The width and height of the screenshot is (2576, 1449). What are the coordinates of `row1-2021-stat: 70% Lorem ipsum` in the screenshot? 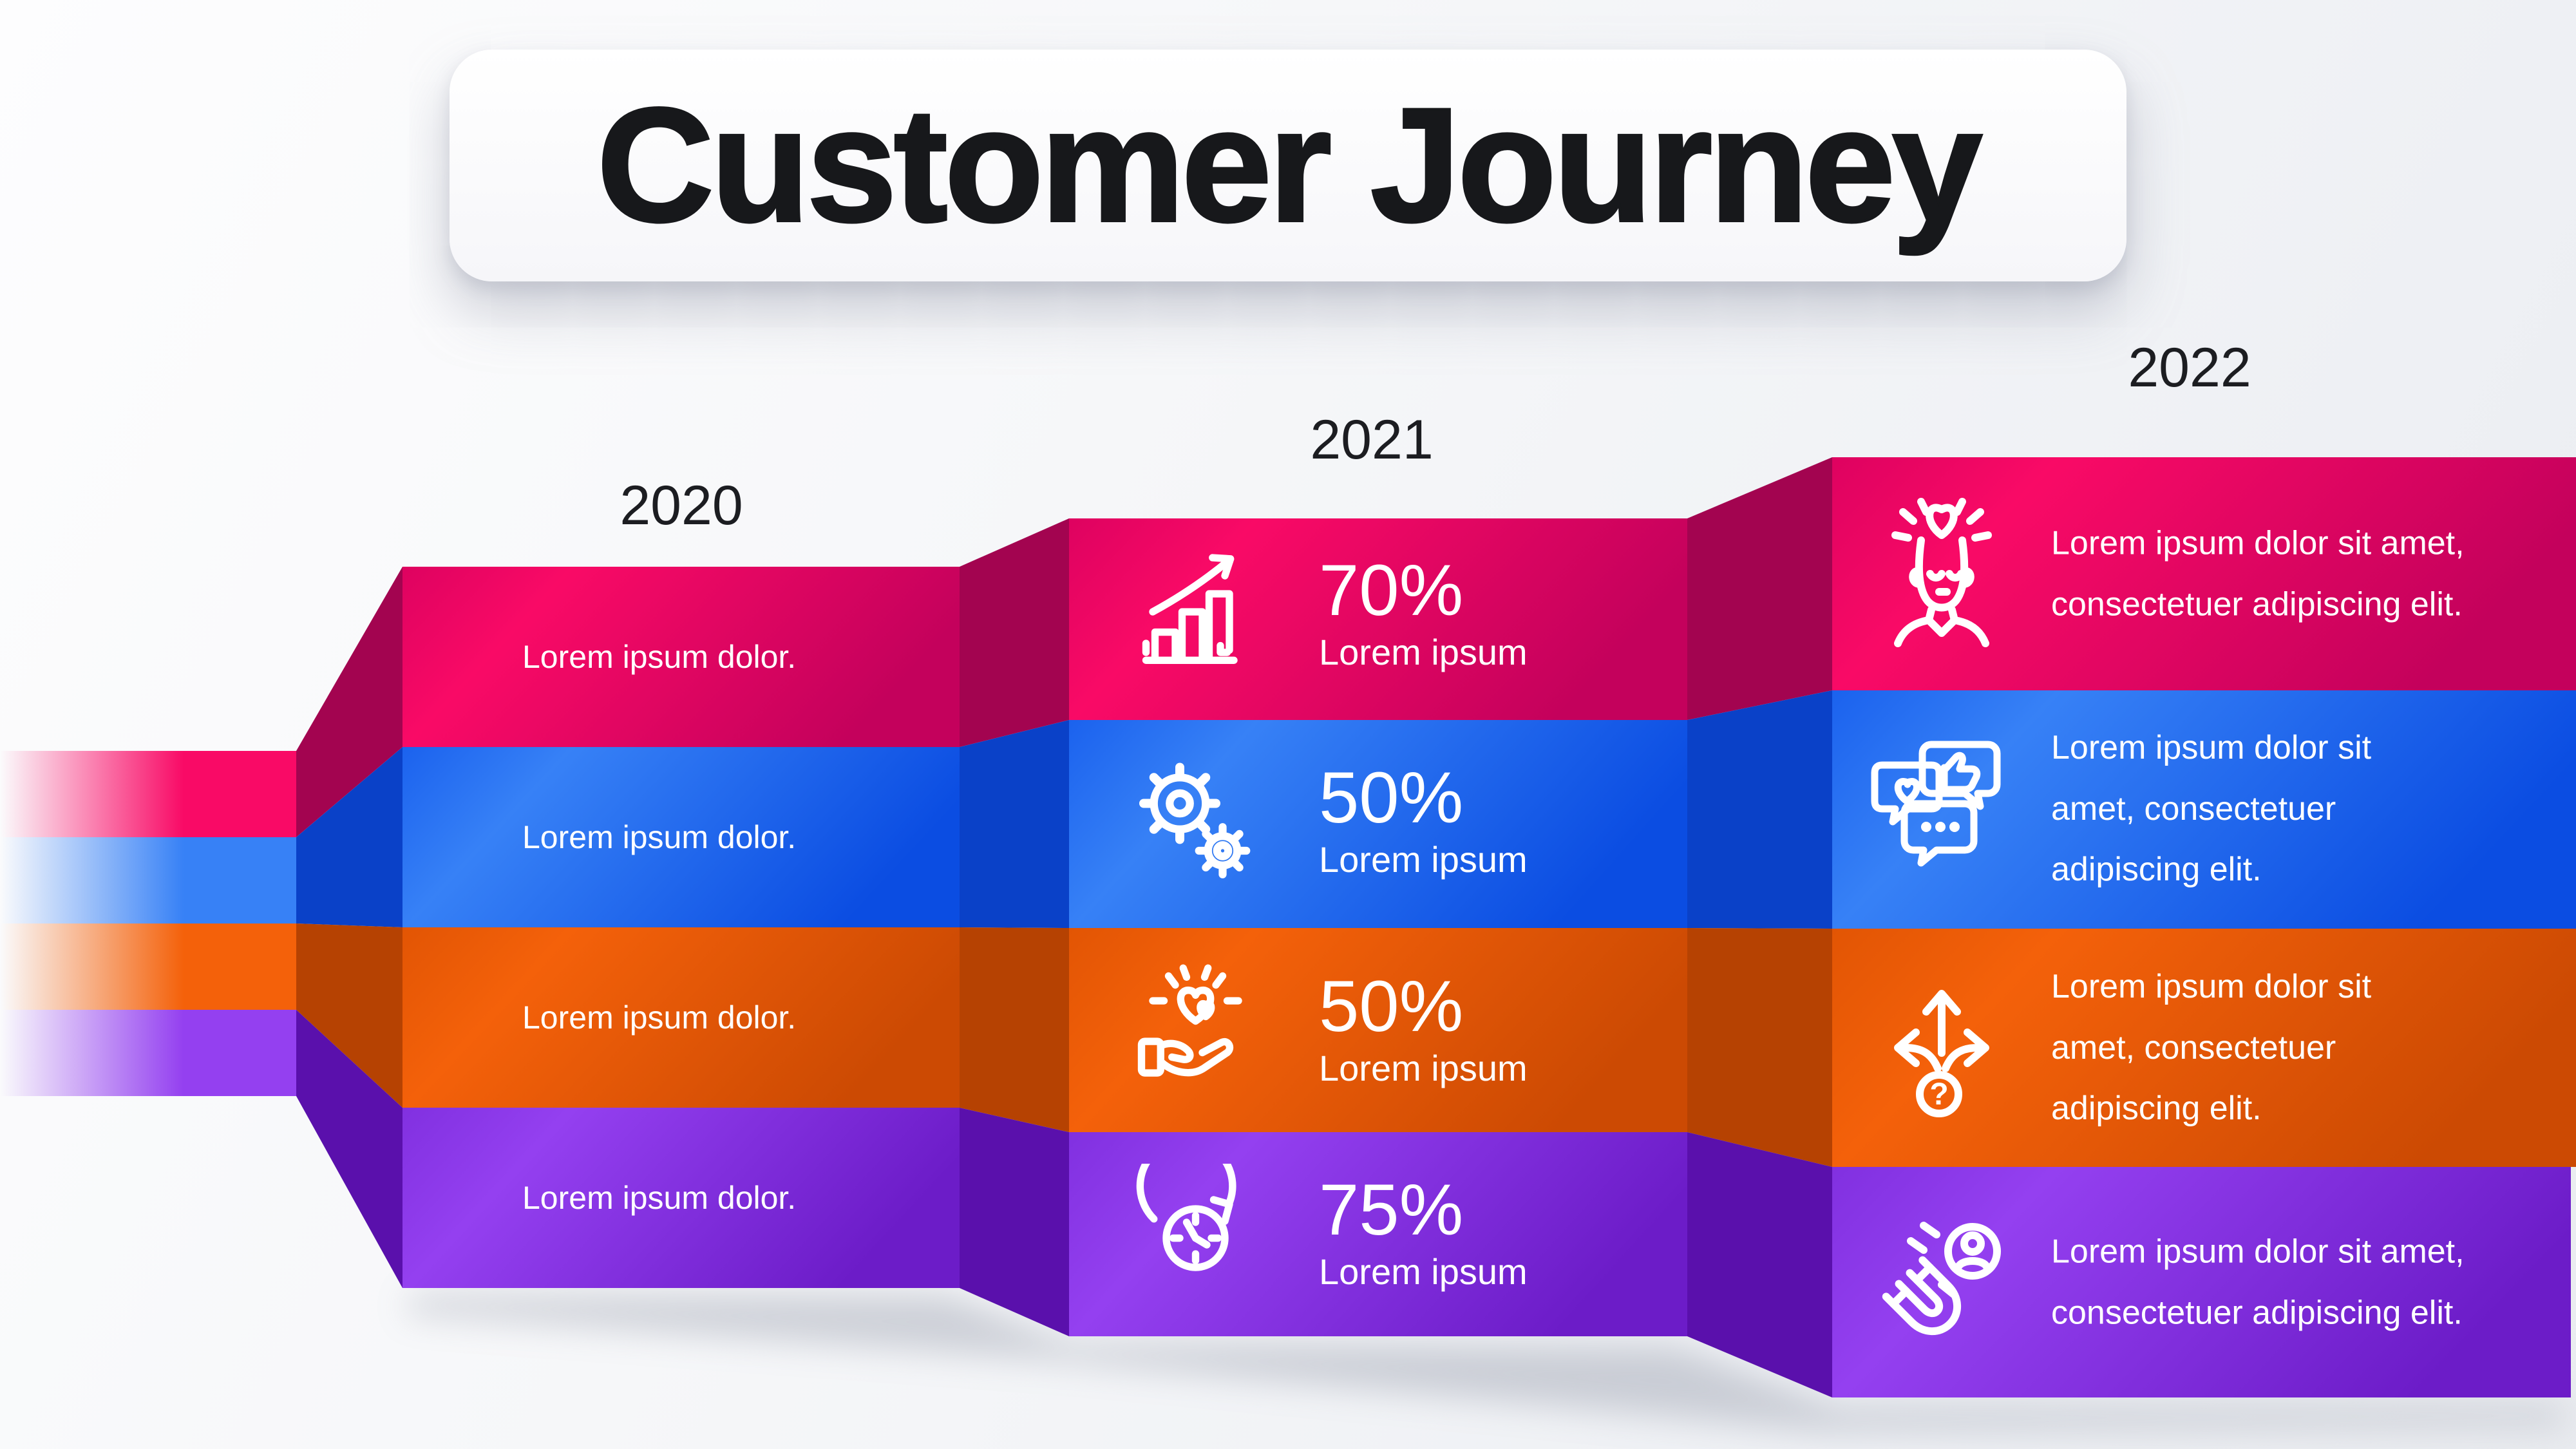 It's located at (1423, 611).